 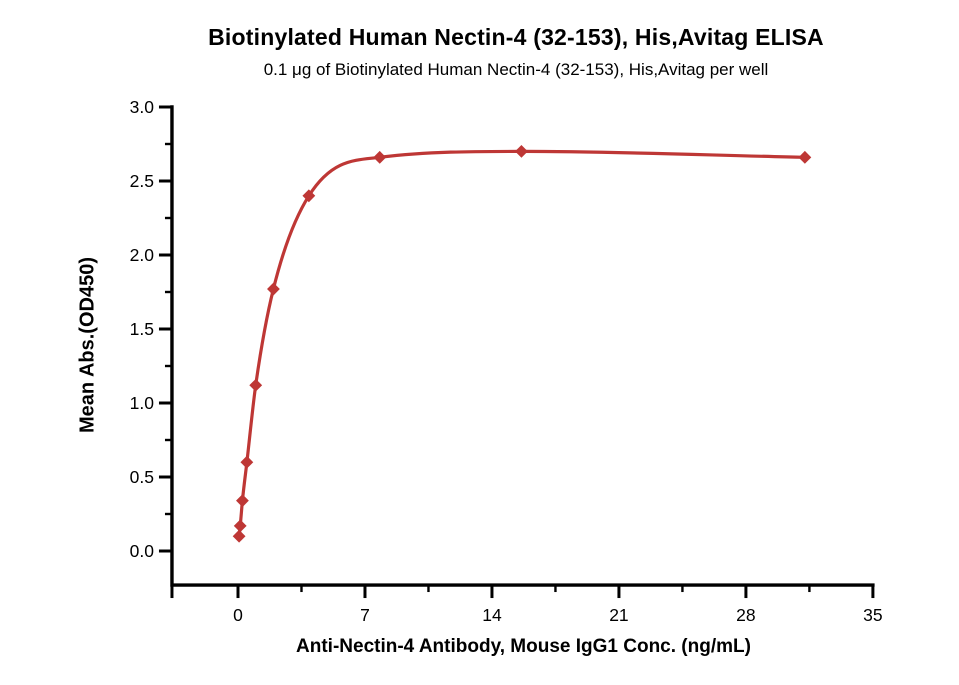 What do you see at coordinates (142, 329) in the screenshot?
I see `y-tick-label: 1.5` at bounding box center [142, 329].